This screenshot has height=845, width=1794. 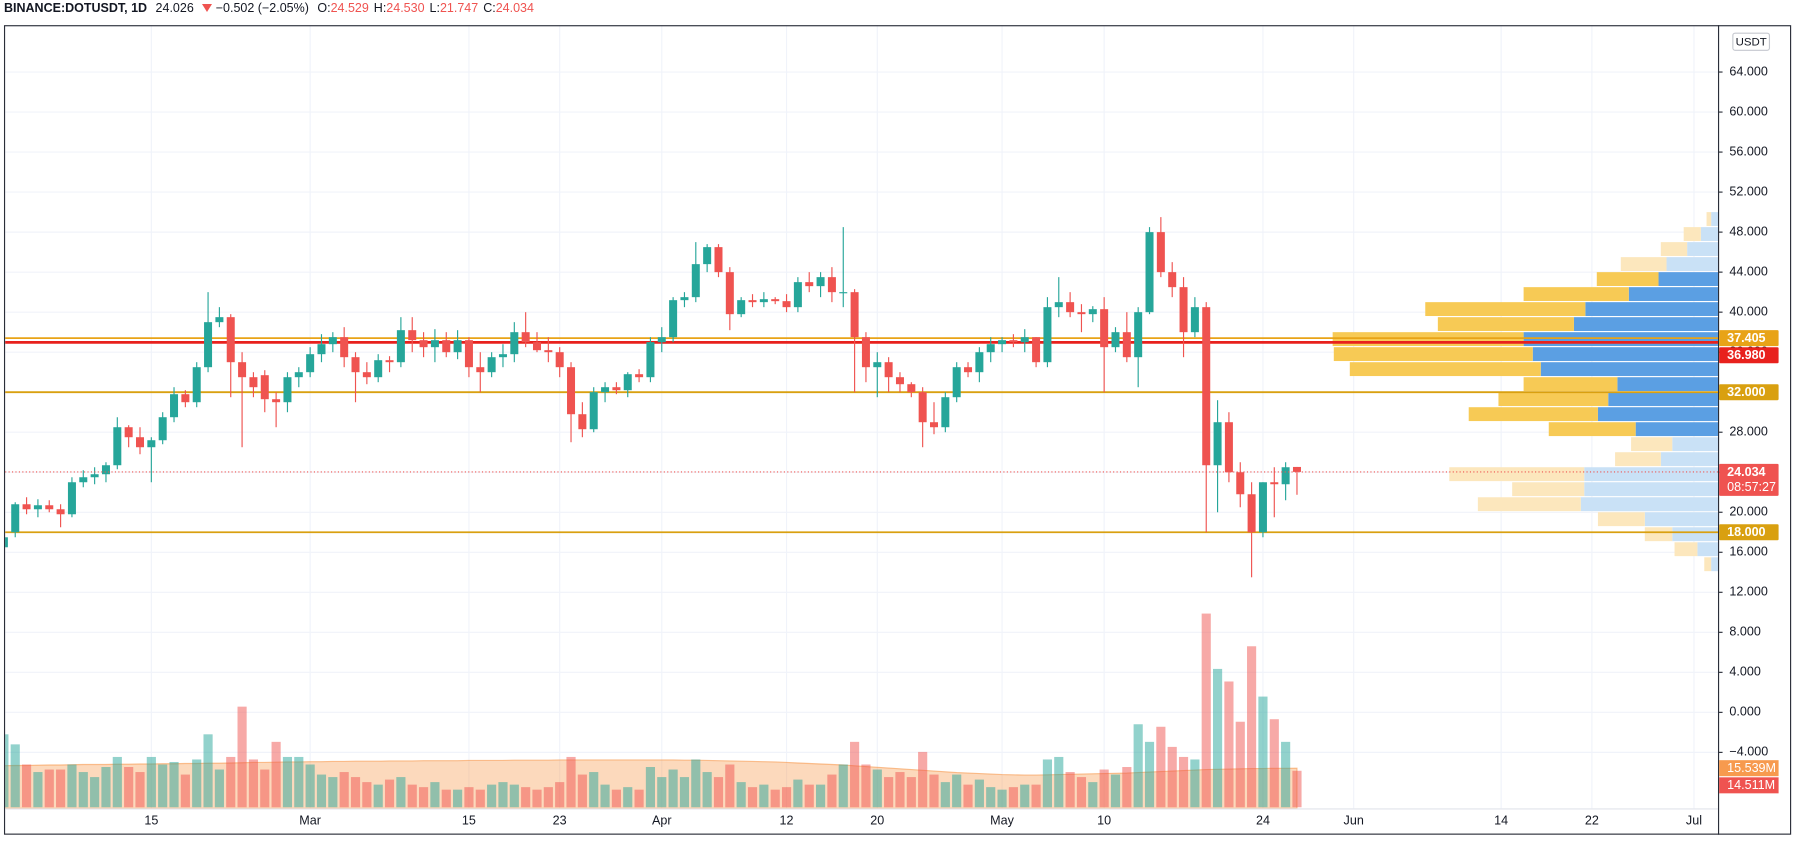 I want to click on down-arrow, so click(x=207, y=8).